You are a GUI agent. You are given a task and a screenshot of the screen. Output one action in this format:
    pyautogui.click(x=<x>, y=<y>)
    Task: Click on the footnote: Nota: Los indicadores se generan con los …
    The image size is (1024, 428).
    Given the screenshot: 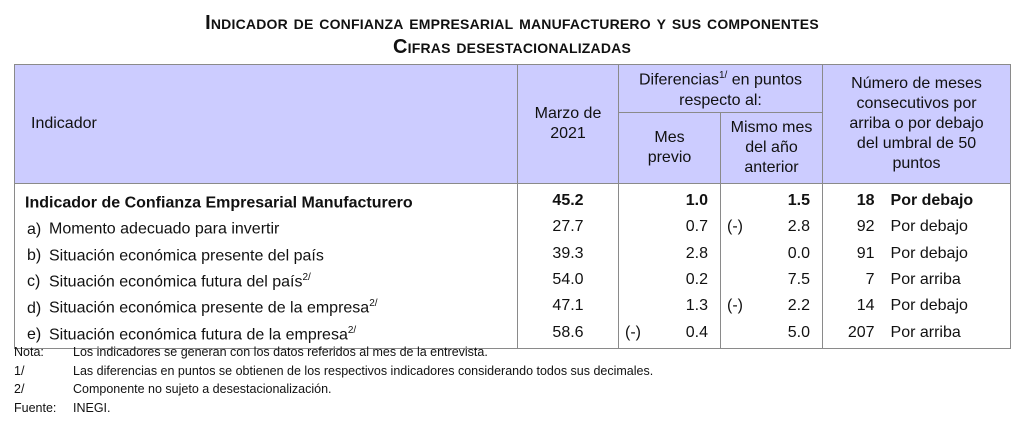 What is the action you would take?
    pyautogui.click(x=251, y=352)
    